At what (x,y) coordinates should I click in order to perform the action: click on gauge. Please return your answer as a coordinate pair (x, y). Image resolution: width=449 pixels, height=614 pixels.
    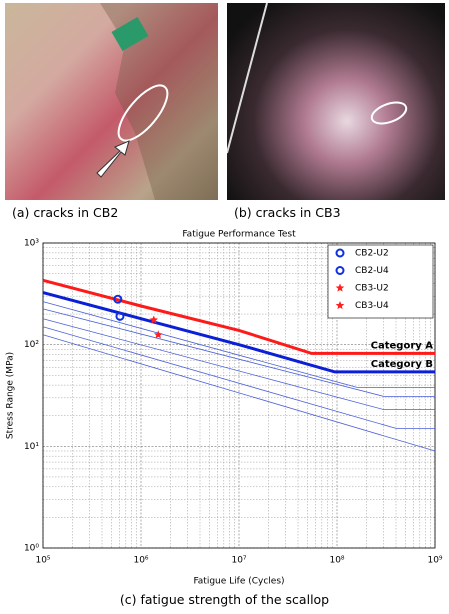
    Looking at the image, I should click on (130, 34).